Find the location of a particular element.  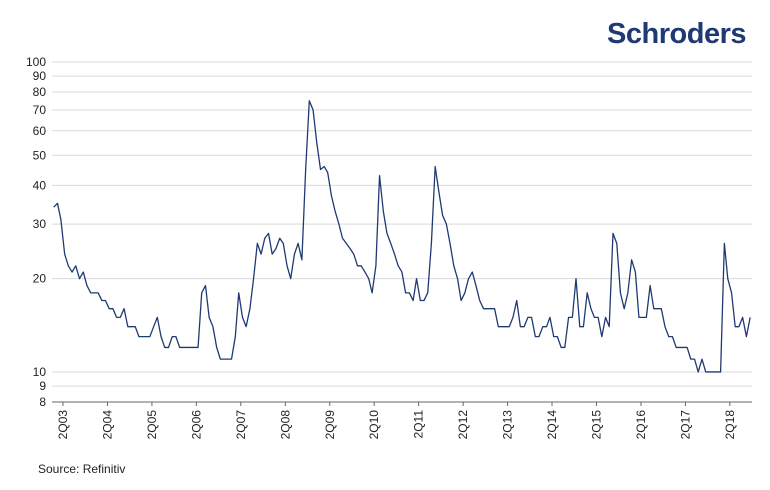

y-tick-label: 90 is located at coordinates (40, 76).